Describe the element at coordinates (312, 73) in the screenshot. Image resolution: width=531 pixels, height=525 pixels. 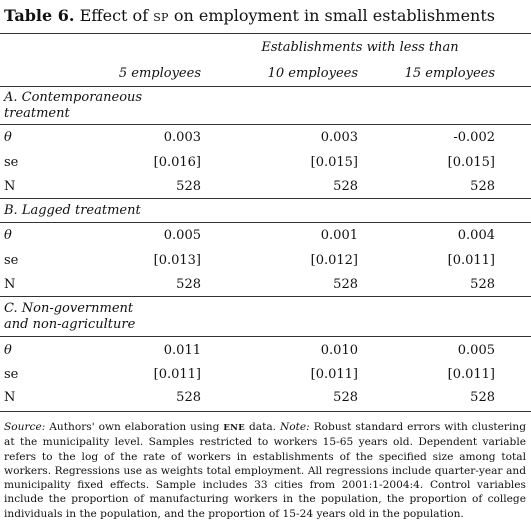
I see `column-header-10: 10 employees` at that location.